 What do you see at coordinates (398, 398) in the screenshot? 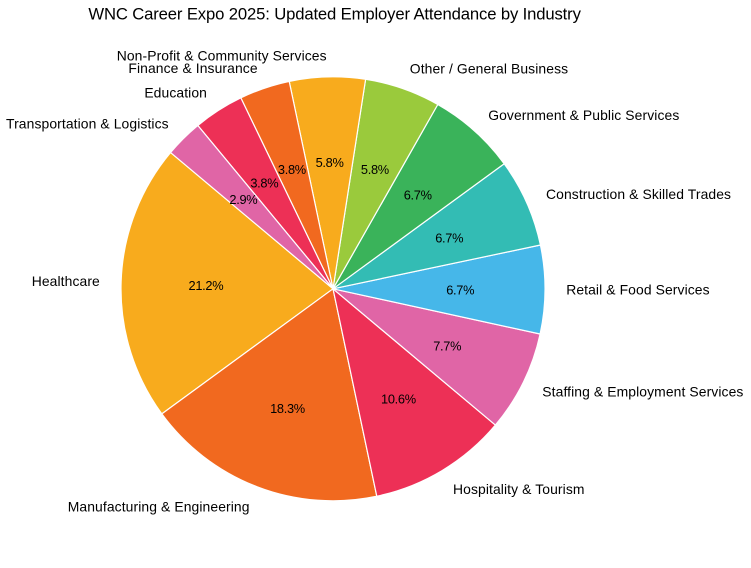
I see `svg-text: 10.6%` at bounding box center [398, 398].